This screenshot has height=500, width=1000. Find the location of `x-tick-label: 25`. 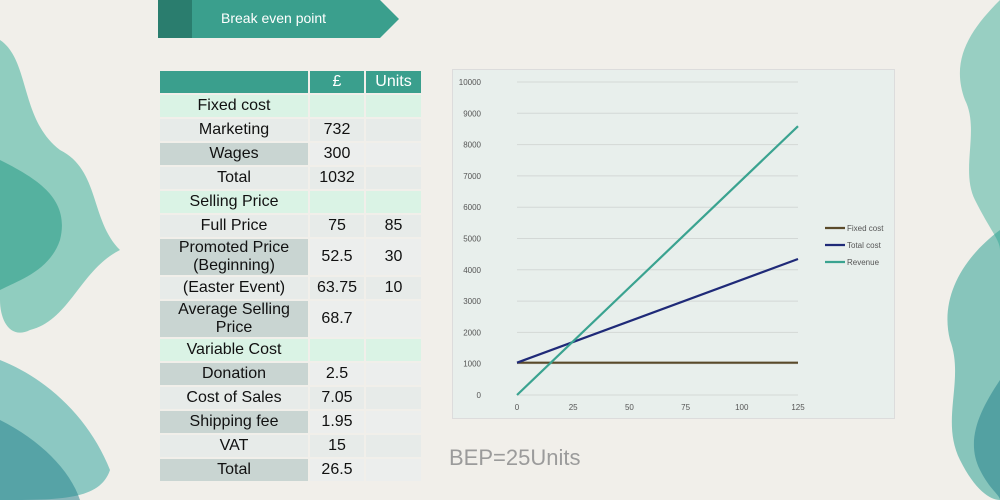

x-tick-label: 25 is located at coordinates (573, 407).